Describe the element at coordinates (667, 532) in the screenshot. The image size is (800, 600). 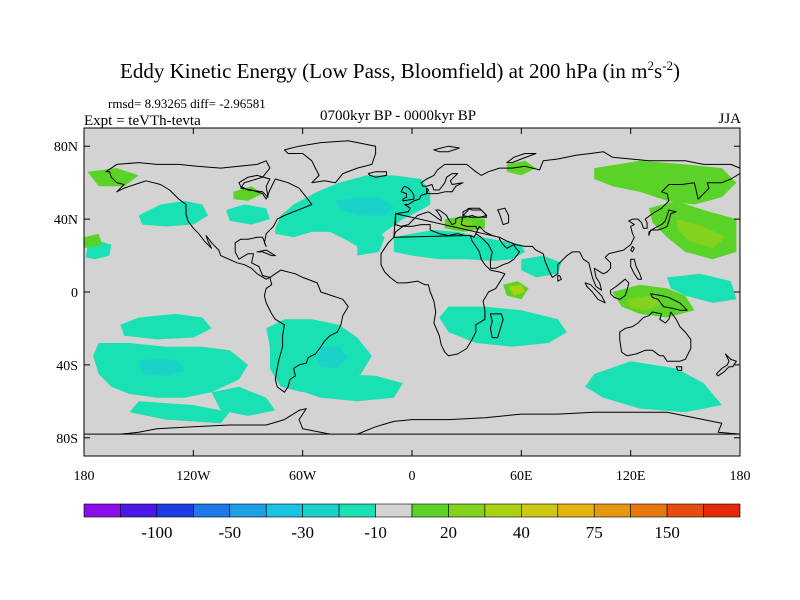
I see `colorbar-label: 150` at that location.